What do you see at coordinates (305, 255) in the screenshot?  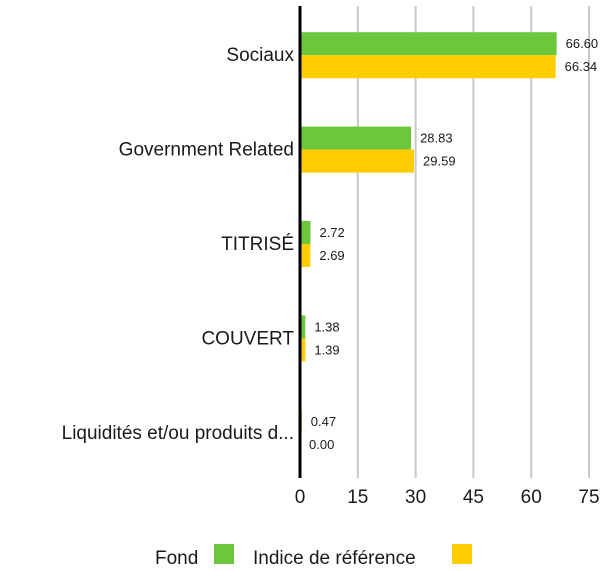 I see `bar-indice-de-reference-titrise` at bounding box center [305, 255].